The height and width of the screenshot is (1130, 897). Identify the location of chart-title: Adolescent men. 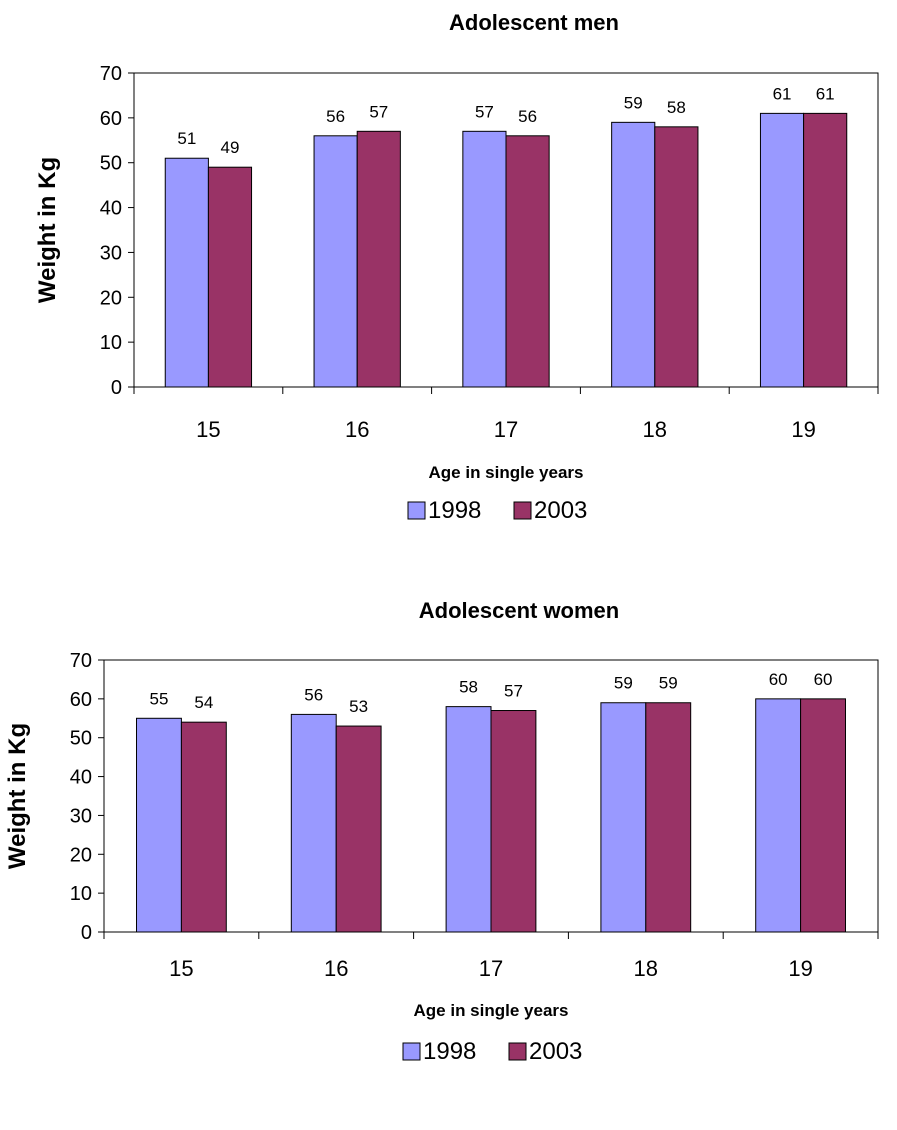
(534, 22).